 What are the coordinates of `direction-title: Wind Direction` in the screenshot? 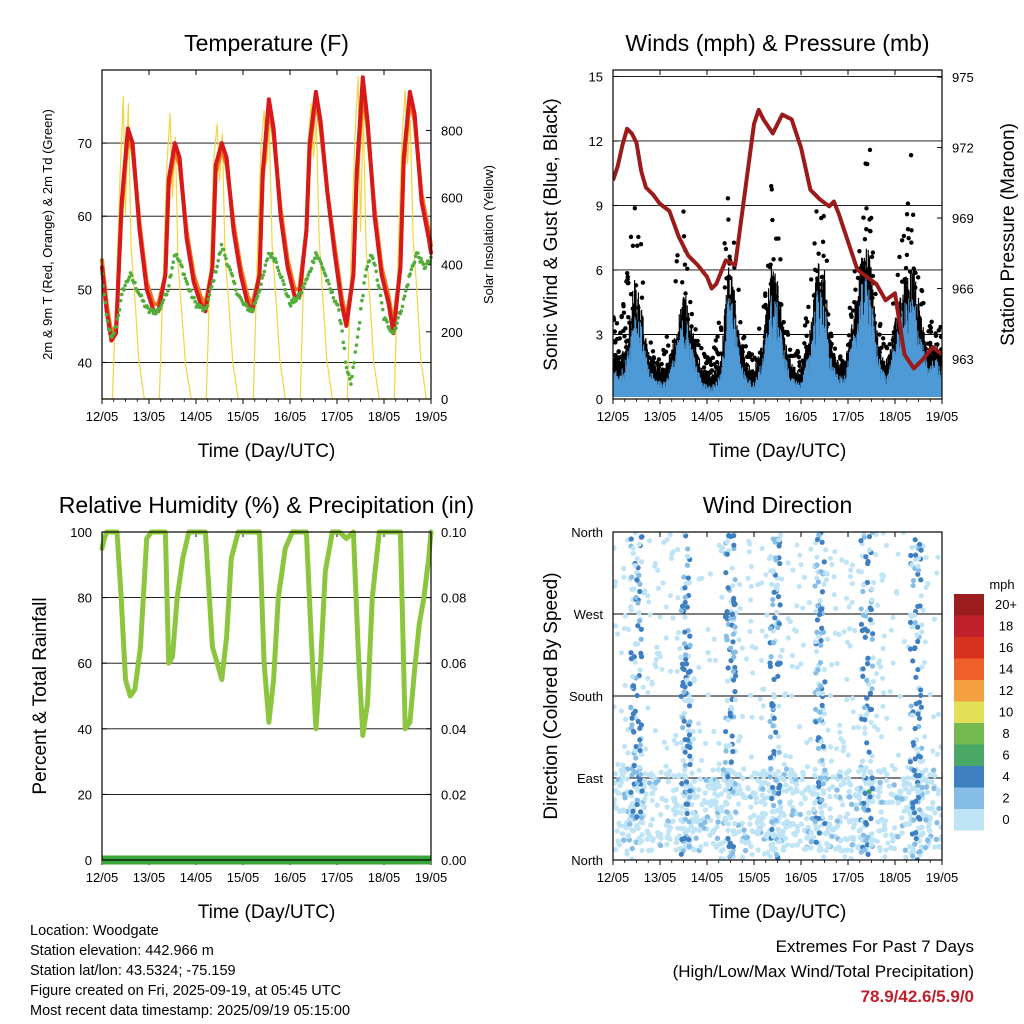 It's located at (778, 505).